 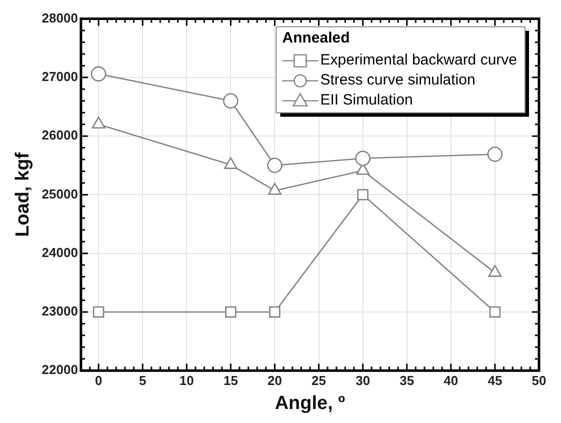 What do you see at coordinates (319, 380) in the screenshot?
I see `x-tick-label: 25` at bounding box center [319, 380].